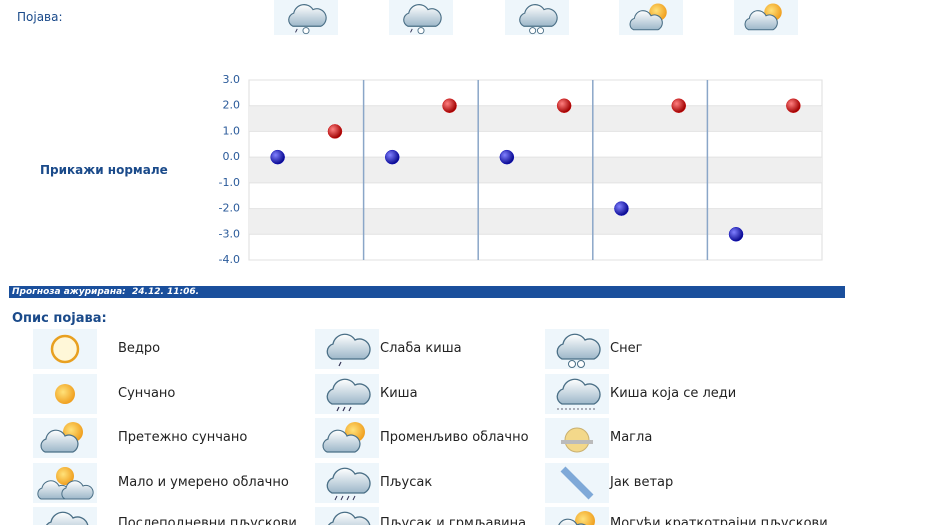 This screenshot has height=525, width=930. What do you see at coordinates (207, 520) in the screenshot?
I see `legend-text: Послеподневни пљускови` at bounding box center [207, 520].